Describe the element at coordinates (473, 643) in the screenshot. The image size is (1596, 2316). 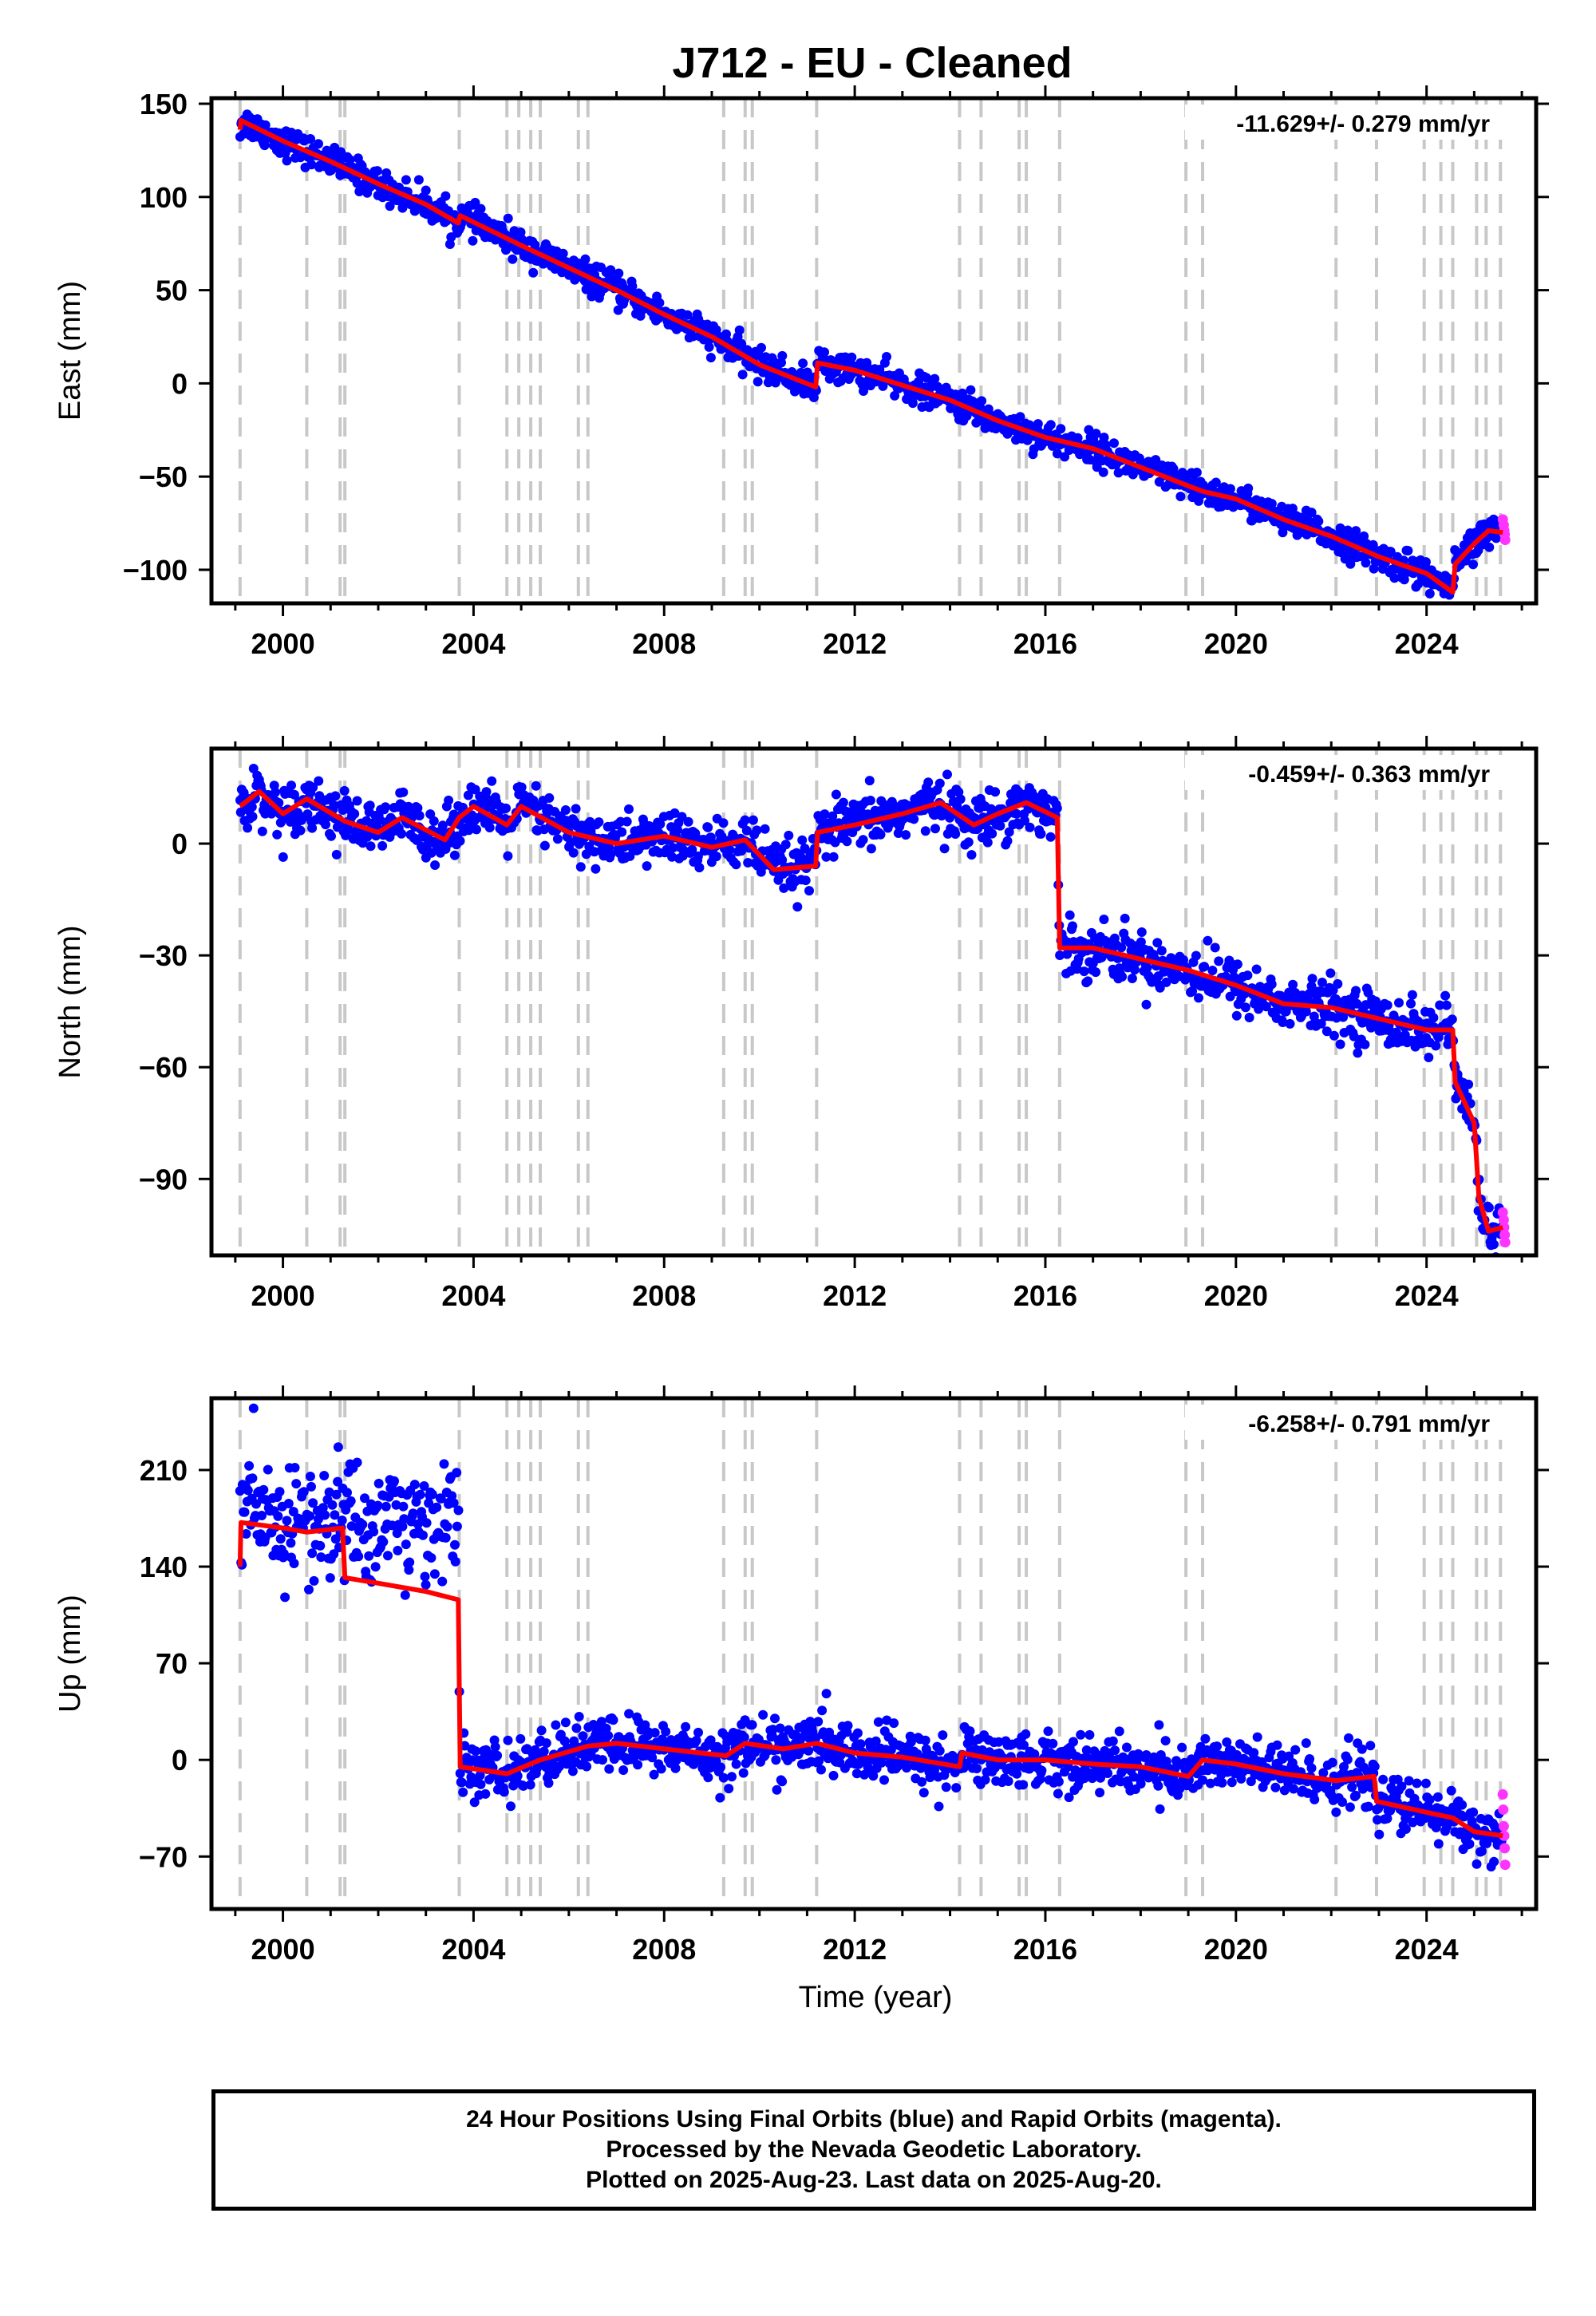
I see `x-tick-label: 2004` at that location.